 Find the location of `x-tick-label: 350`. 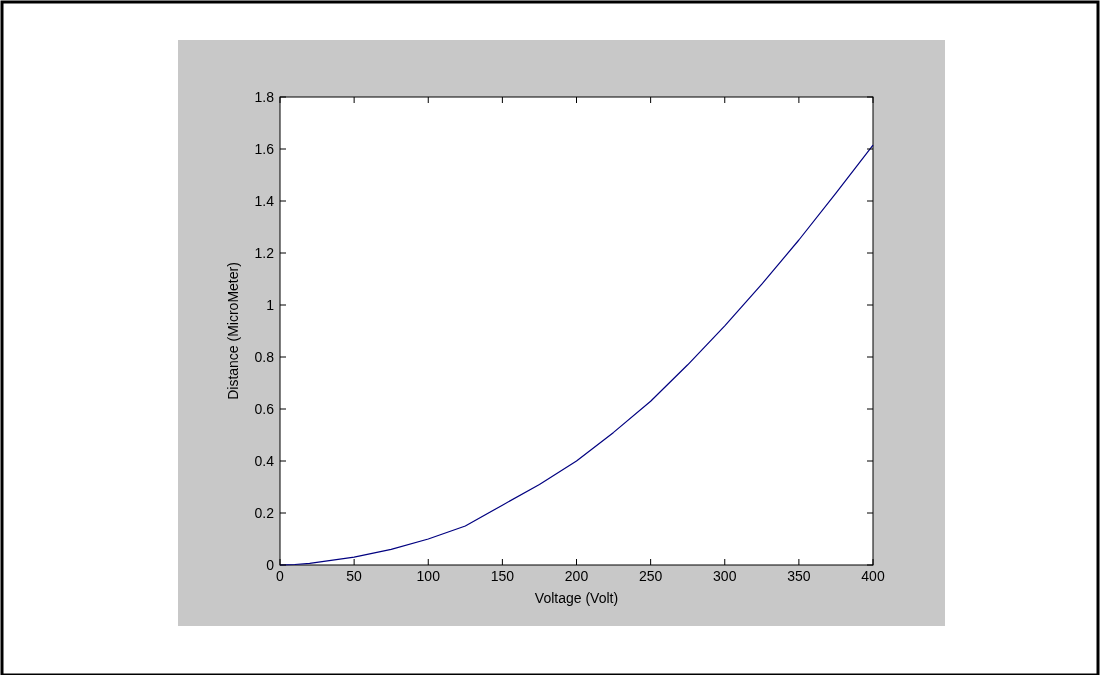

x-tick-label: 350 is located at coordinates (799, 576).